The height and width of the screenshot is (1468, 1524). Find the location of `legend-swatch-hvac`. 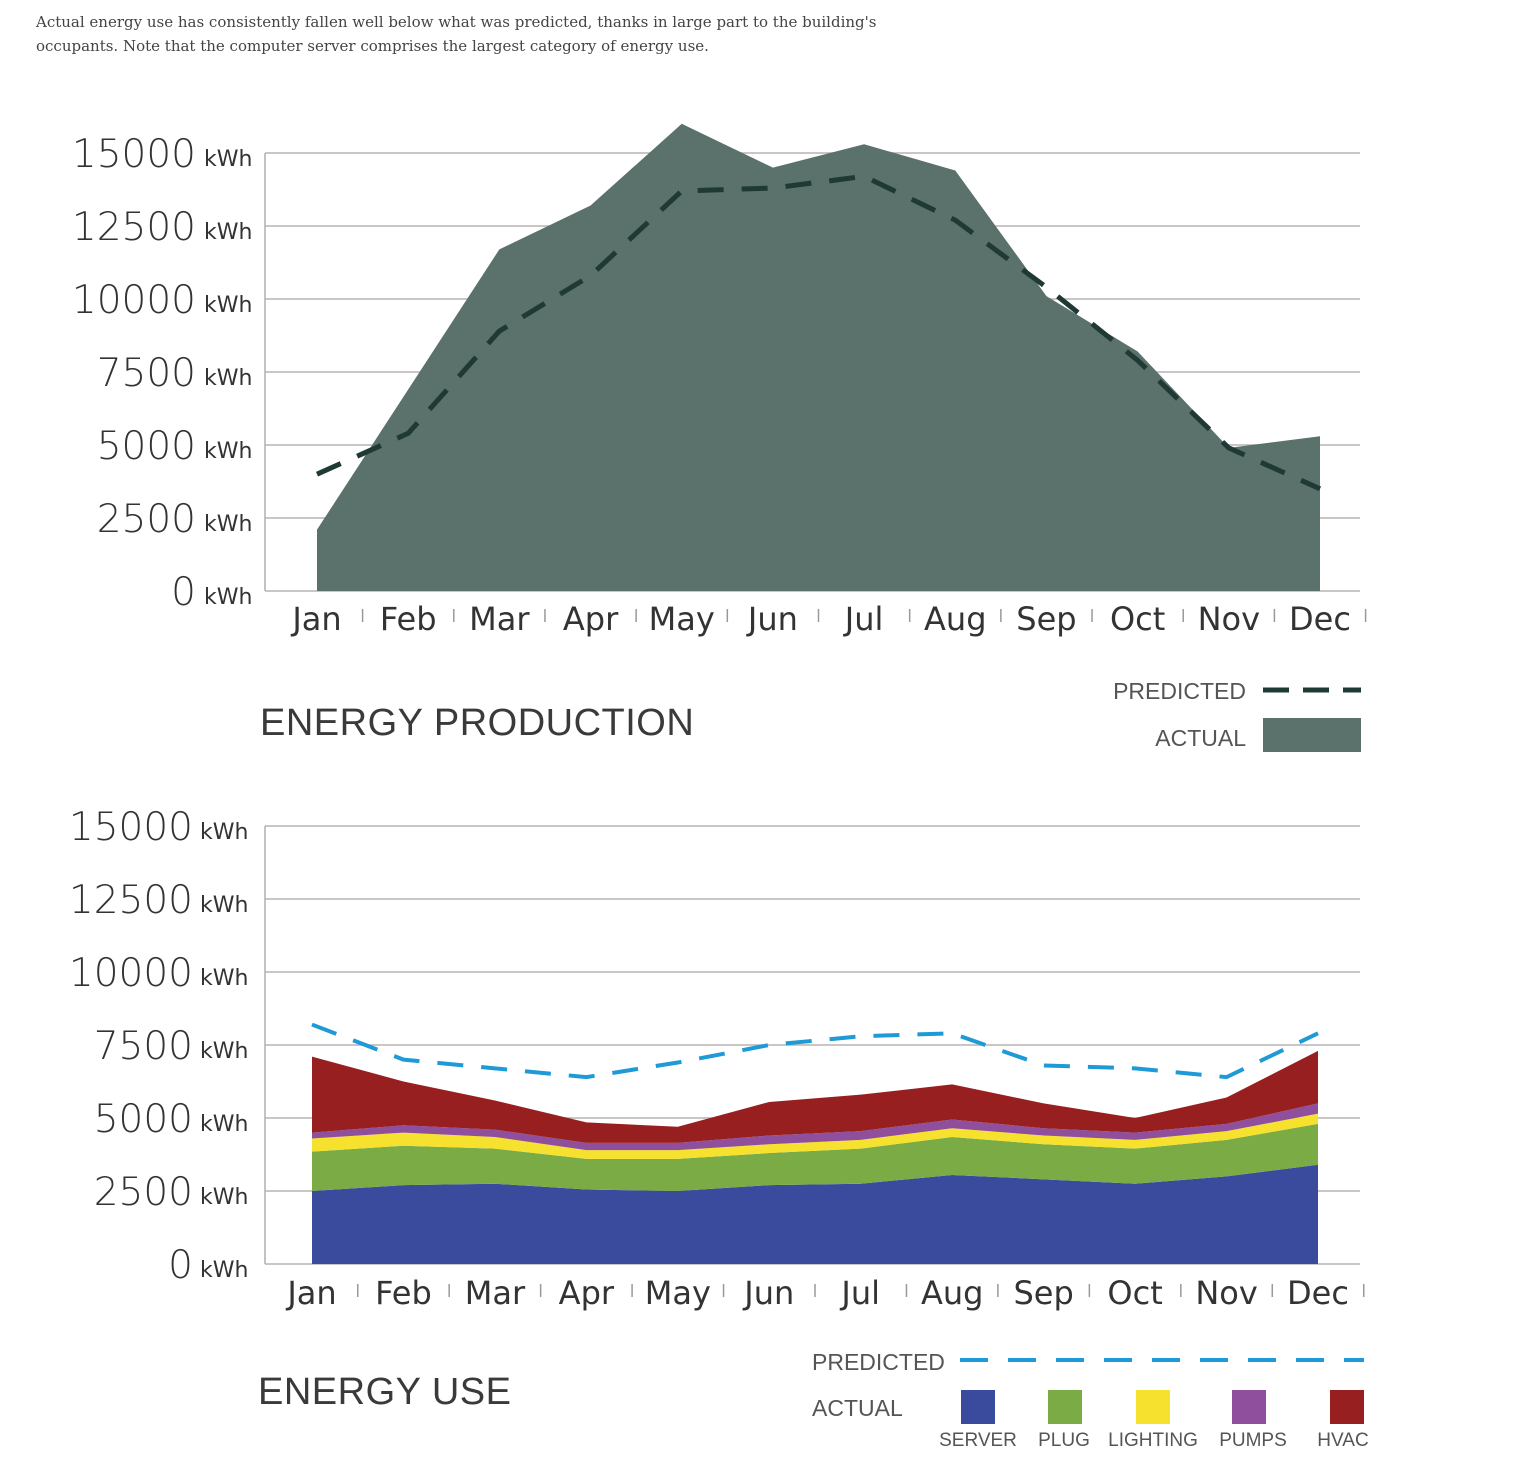

legend-swatch-hvac is located at coordinates (1347, 1407).